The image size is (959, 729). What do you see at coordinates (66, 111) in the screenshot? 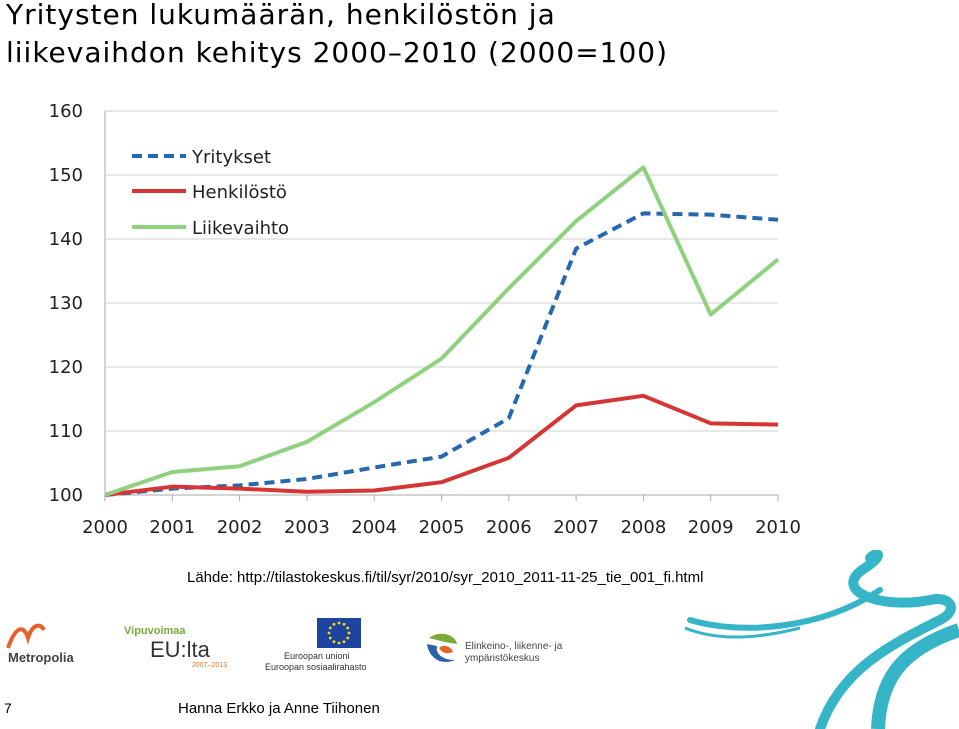
I see `y-tick-label: 160` at bounding box center [66, 111].